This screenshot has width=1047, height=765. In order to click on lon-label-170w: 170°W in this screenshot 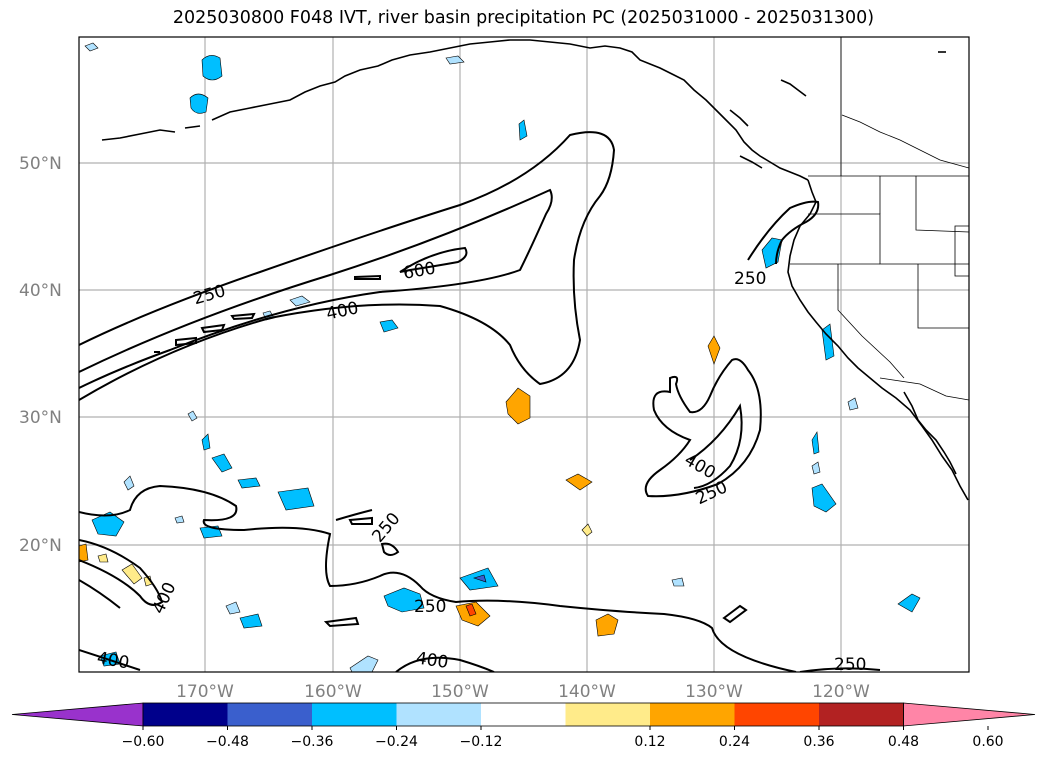, I will do `click(205, 692)`.